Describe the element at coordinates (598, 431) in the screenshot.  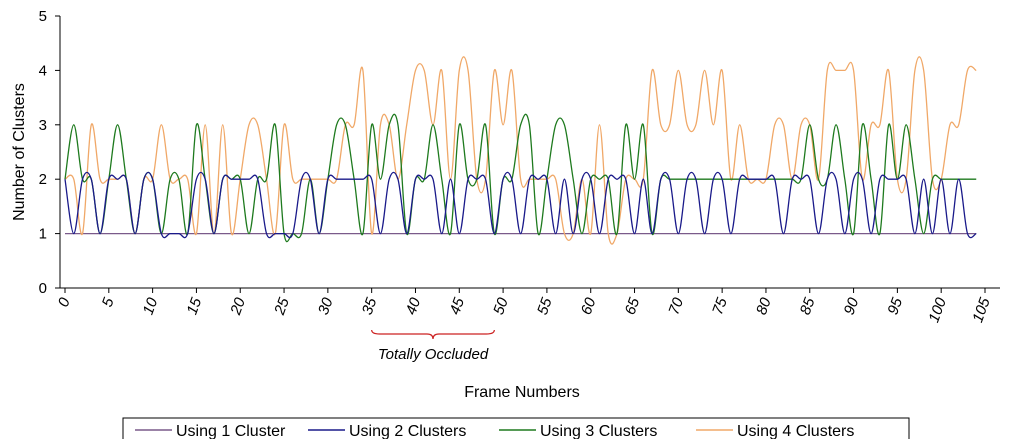
I see `legend-label-3: Using 3 Clusters` at that location.